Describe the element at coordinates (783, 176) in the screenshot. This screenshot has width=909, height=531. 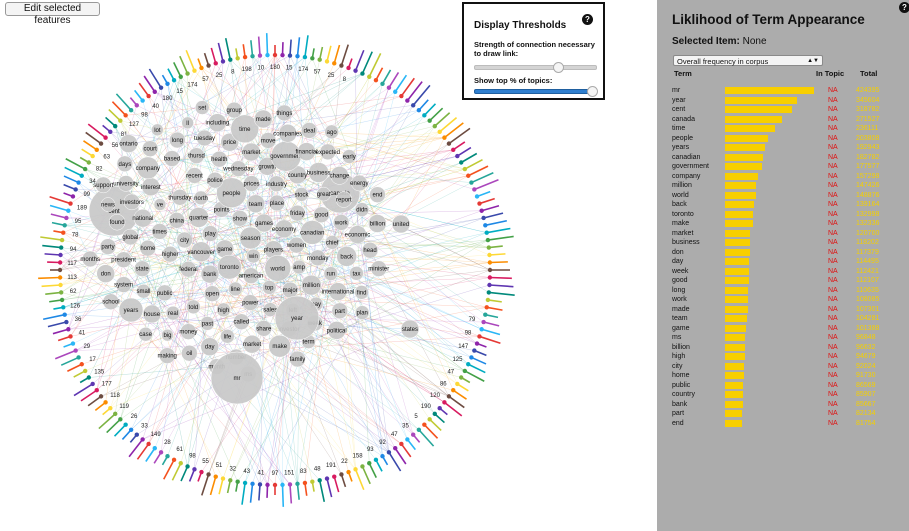
I see `term-row: company NA 157298` at that location.